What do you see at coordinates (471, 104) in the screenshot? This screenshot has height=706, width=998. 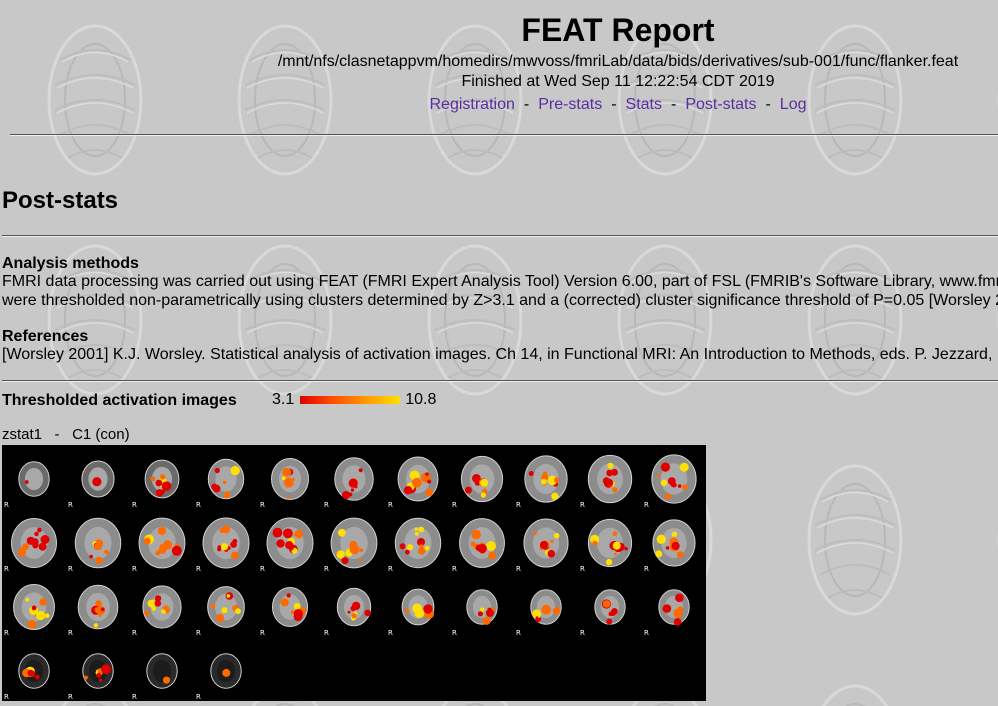 I see `nav-link-registration: Registration` at bounding box center [471, 104].